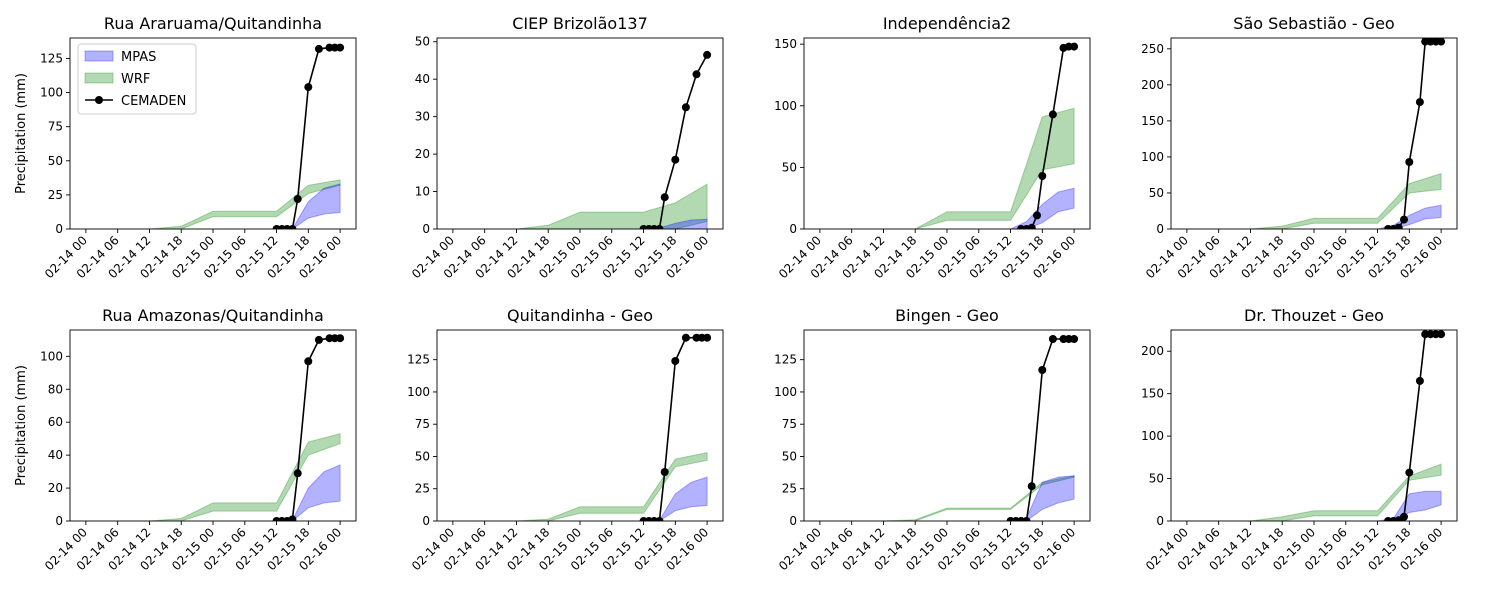 This screenshot has height=600, width=1500. What do you see at coordinates (153, 101) in the screenshot?
I see `legend-cemaden-label: CEMADEN` at bounding box center [153, 101].